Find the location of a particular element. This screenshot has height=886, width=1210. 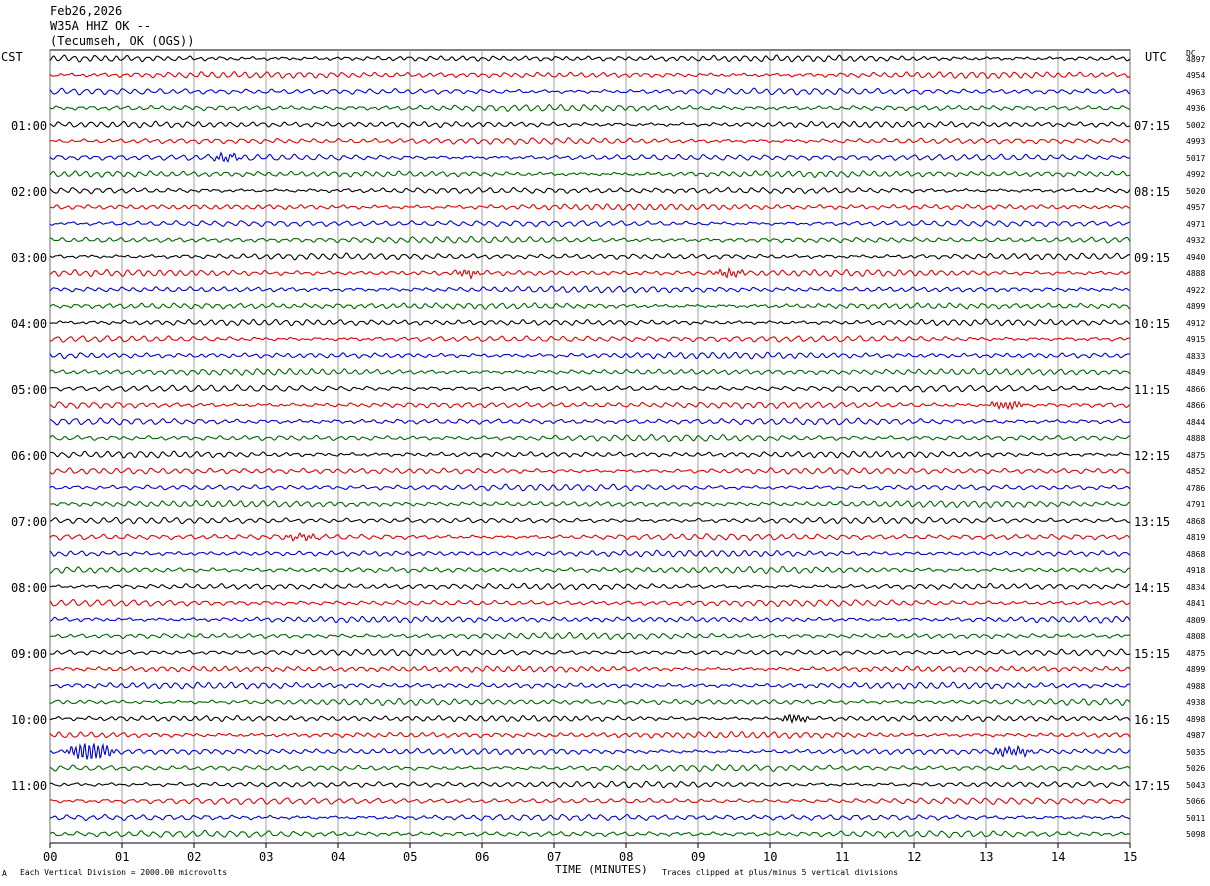

left-hour-label: 03:00 is located at coordinates (29, 257).